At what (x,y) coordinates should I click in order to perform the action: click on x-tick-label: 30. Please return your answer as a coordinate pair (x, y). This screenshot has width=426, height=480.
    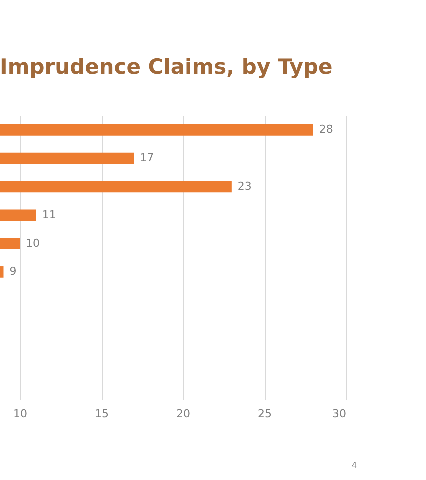
    Looking at the image, I should click on (339, 414).